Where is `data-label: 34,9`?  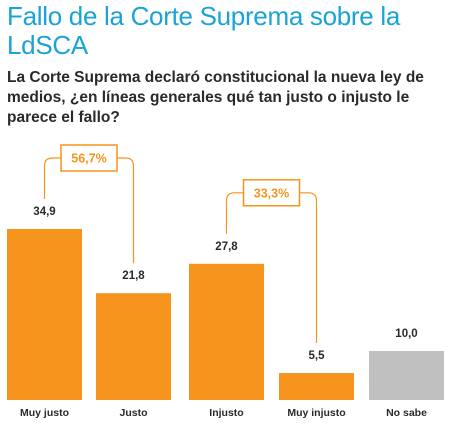
data-label: 34,9 is located at coordinates (44, 212).